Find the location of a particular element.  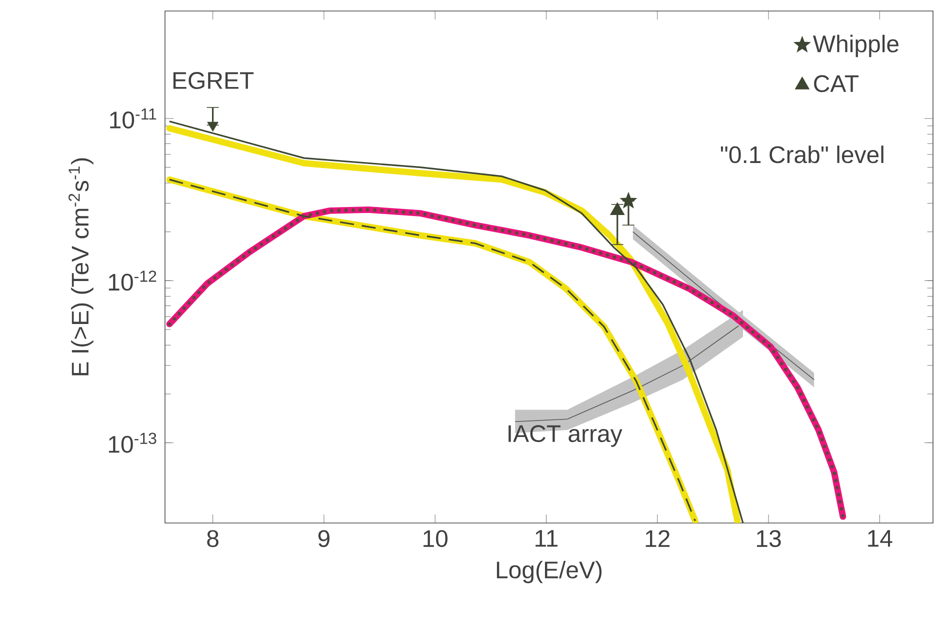

annotation: IACT array is located at coordinates (565, 436).